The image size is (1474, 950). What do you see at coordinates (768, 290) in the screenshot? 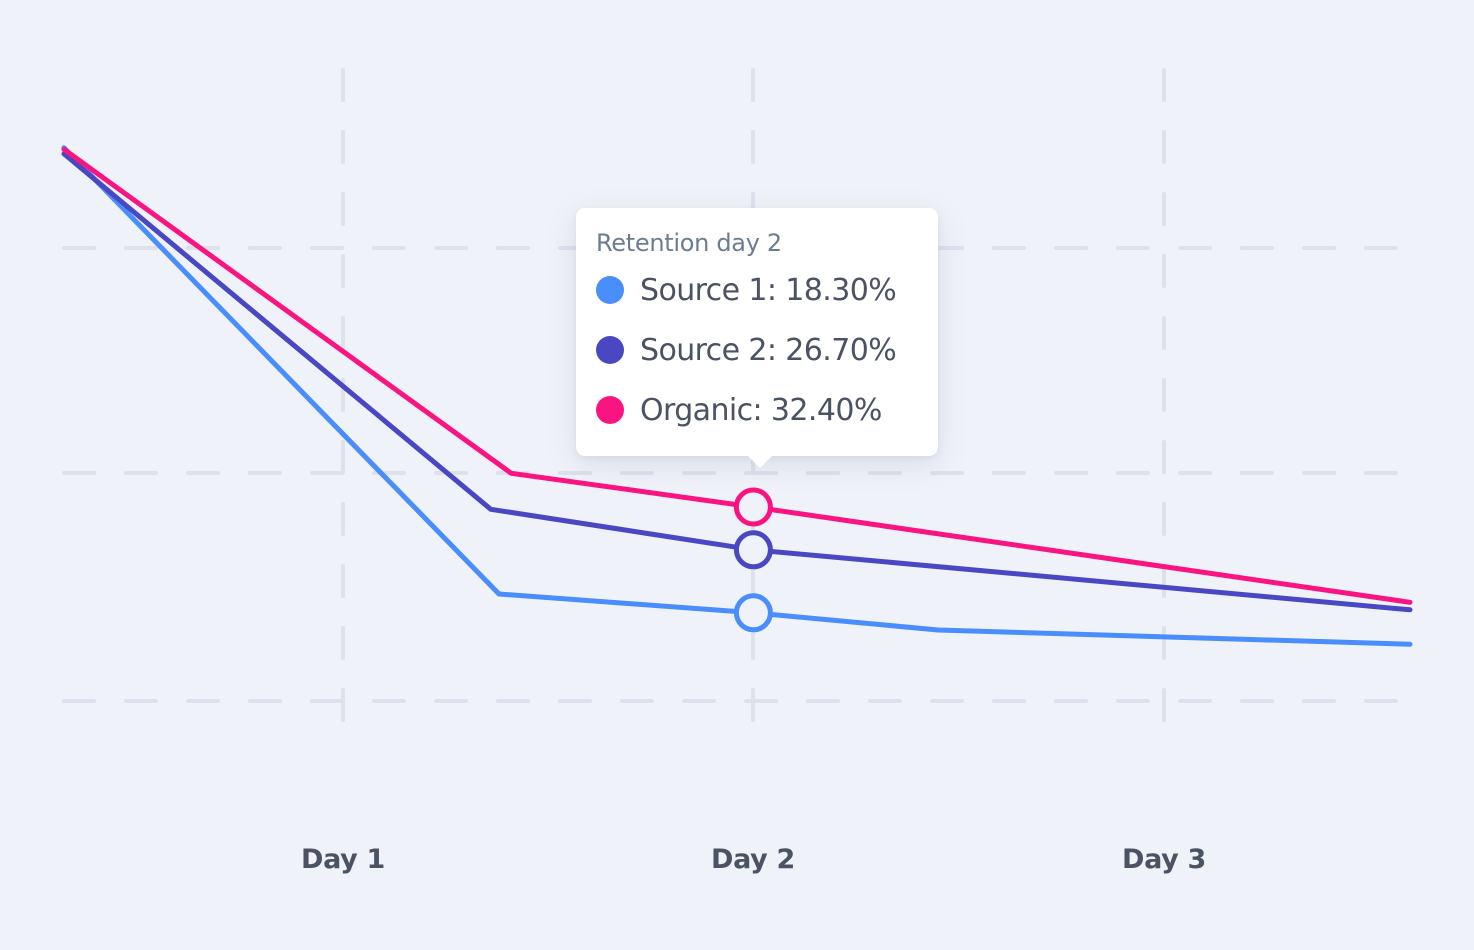
I see `tooltip-value: Source 1: 18.30%` at bounding box center [768, 290].